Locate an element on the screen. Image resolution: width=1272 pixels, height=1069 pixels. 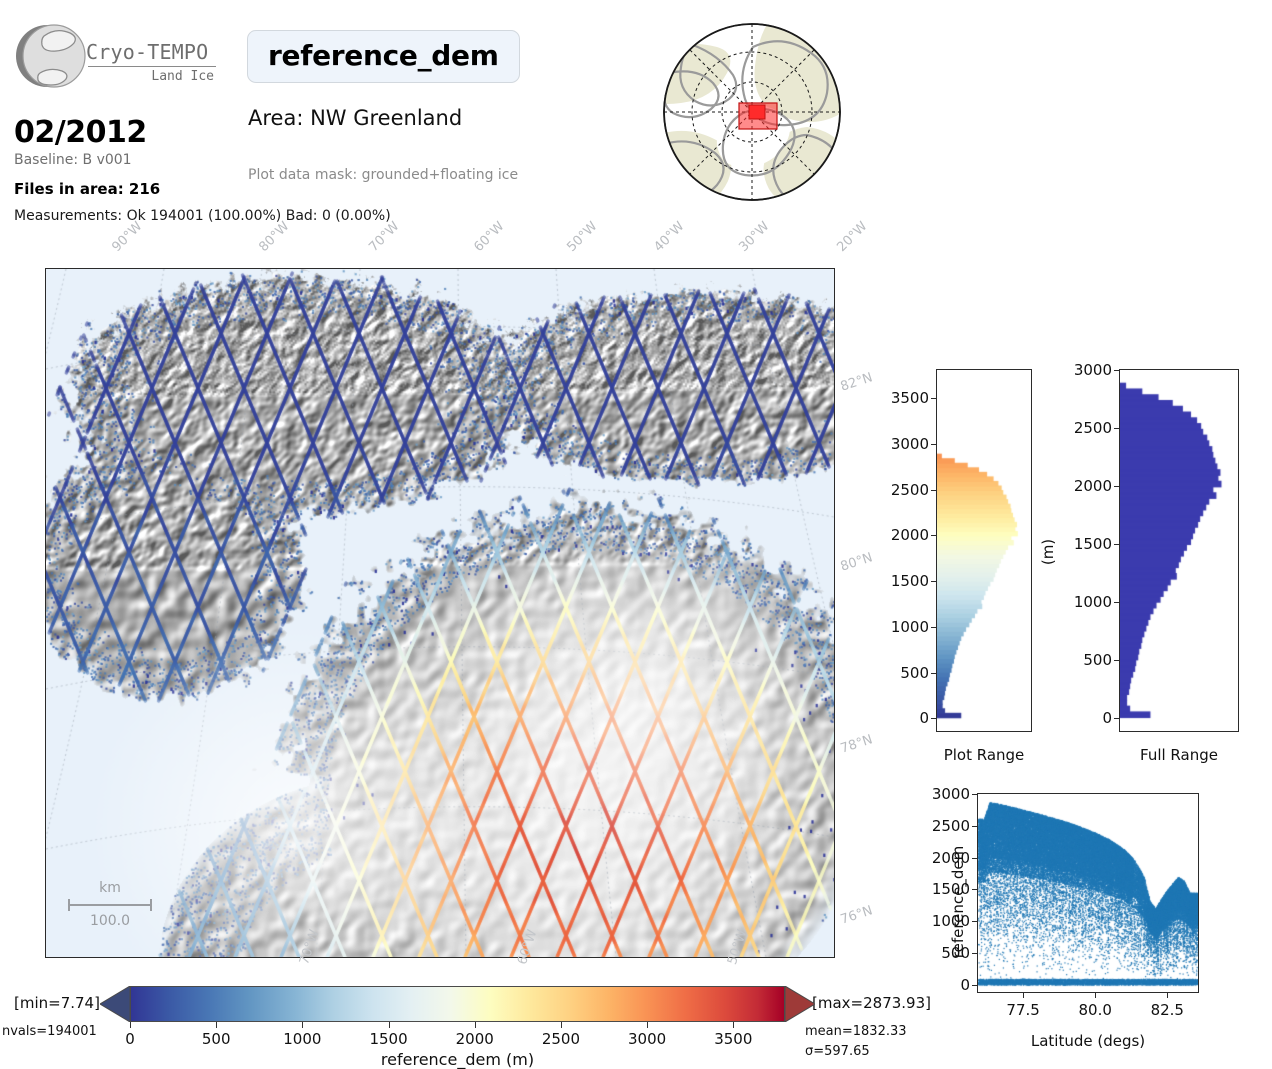
x-tick-label: 77.5 is located at coordinates (1023, 1010).